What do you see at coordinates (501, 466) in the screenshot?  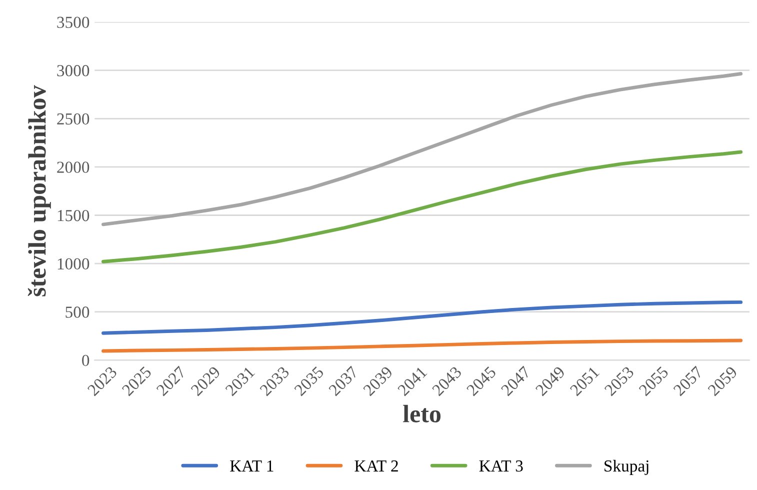 I see `legend-label: KAT 3` at bounding box center [501, 466].